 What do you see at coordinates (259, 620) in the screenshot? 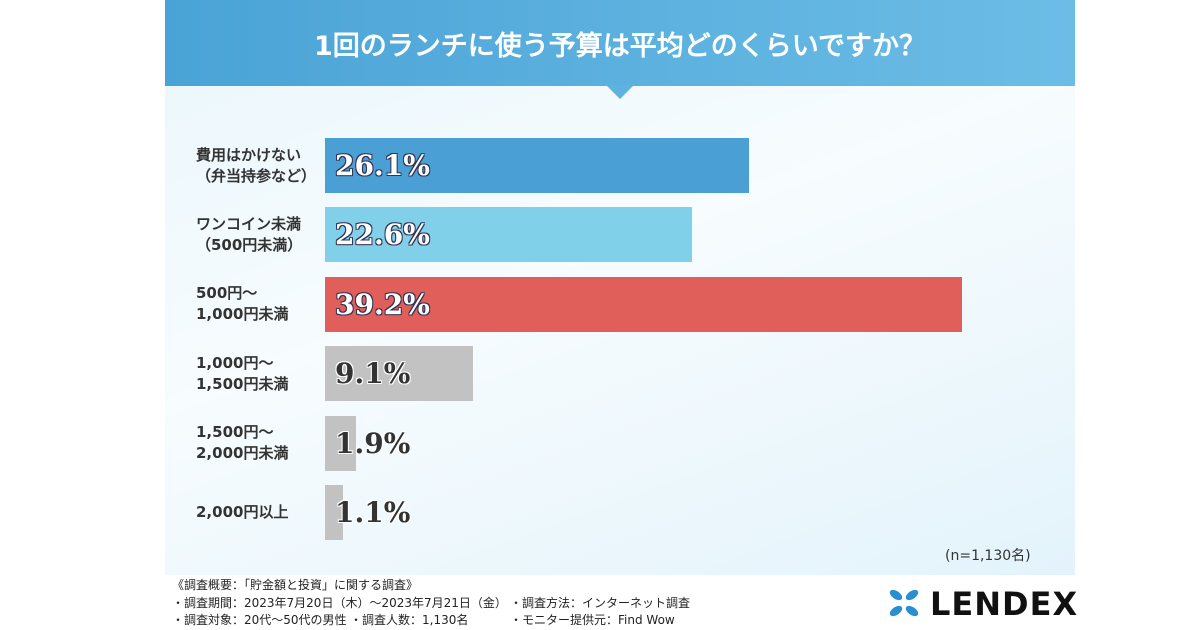
I see `survey-target: ・調査対象：20代〜50代の男性` at bounding box center [259, 620].